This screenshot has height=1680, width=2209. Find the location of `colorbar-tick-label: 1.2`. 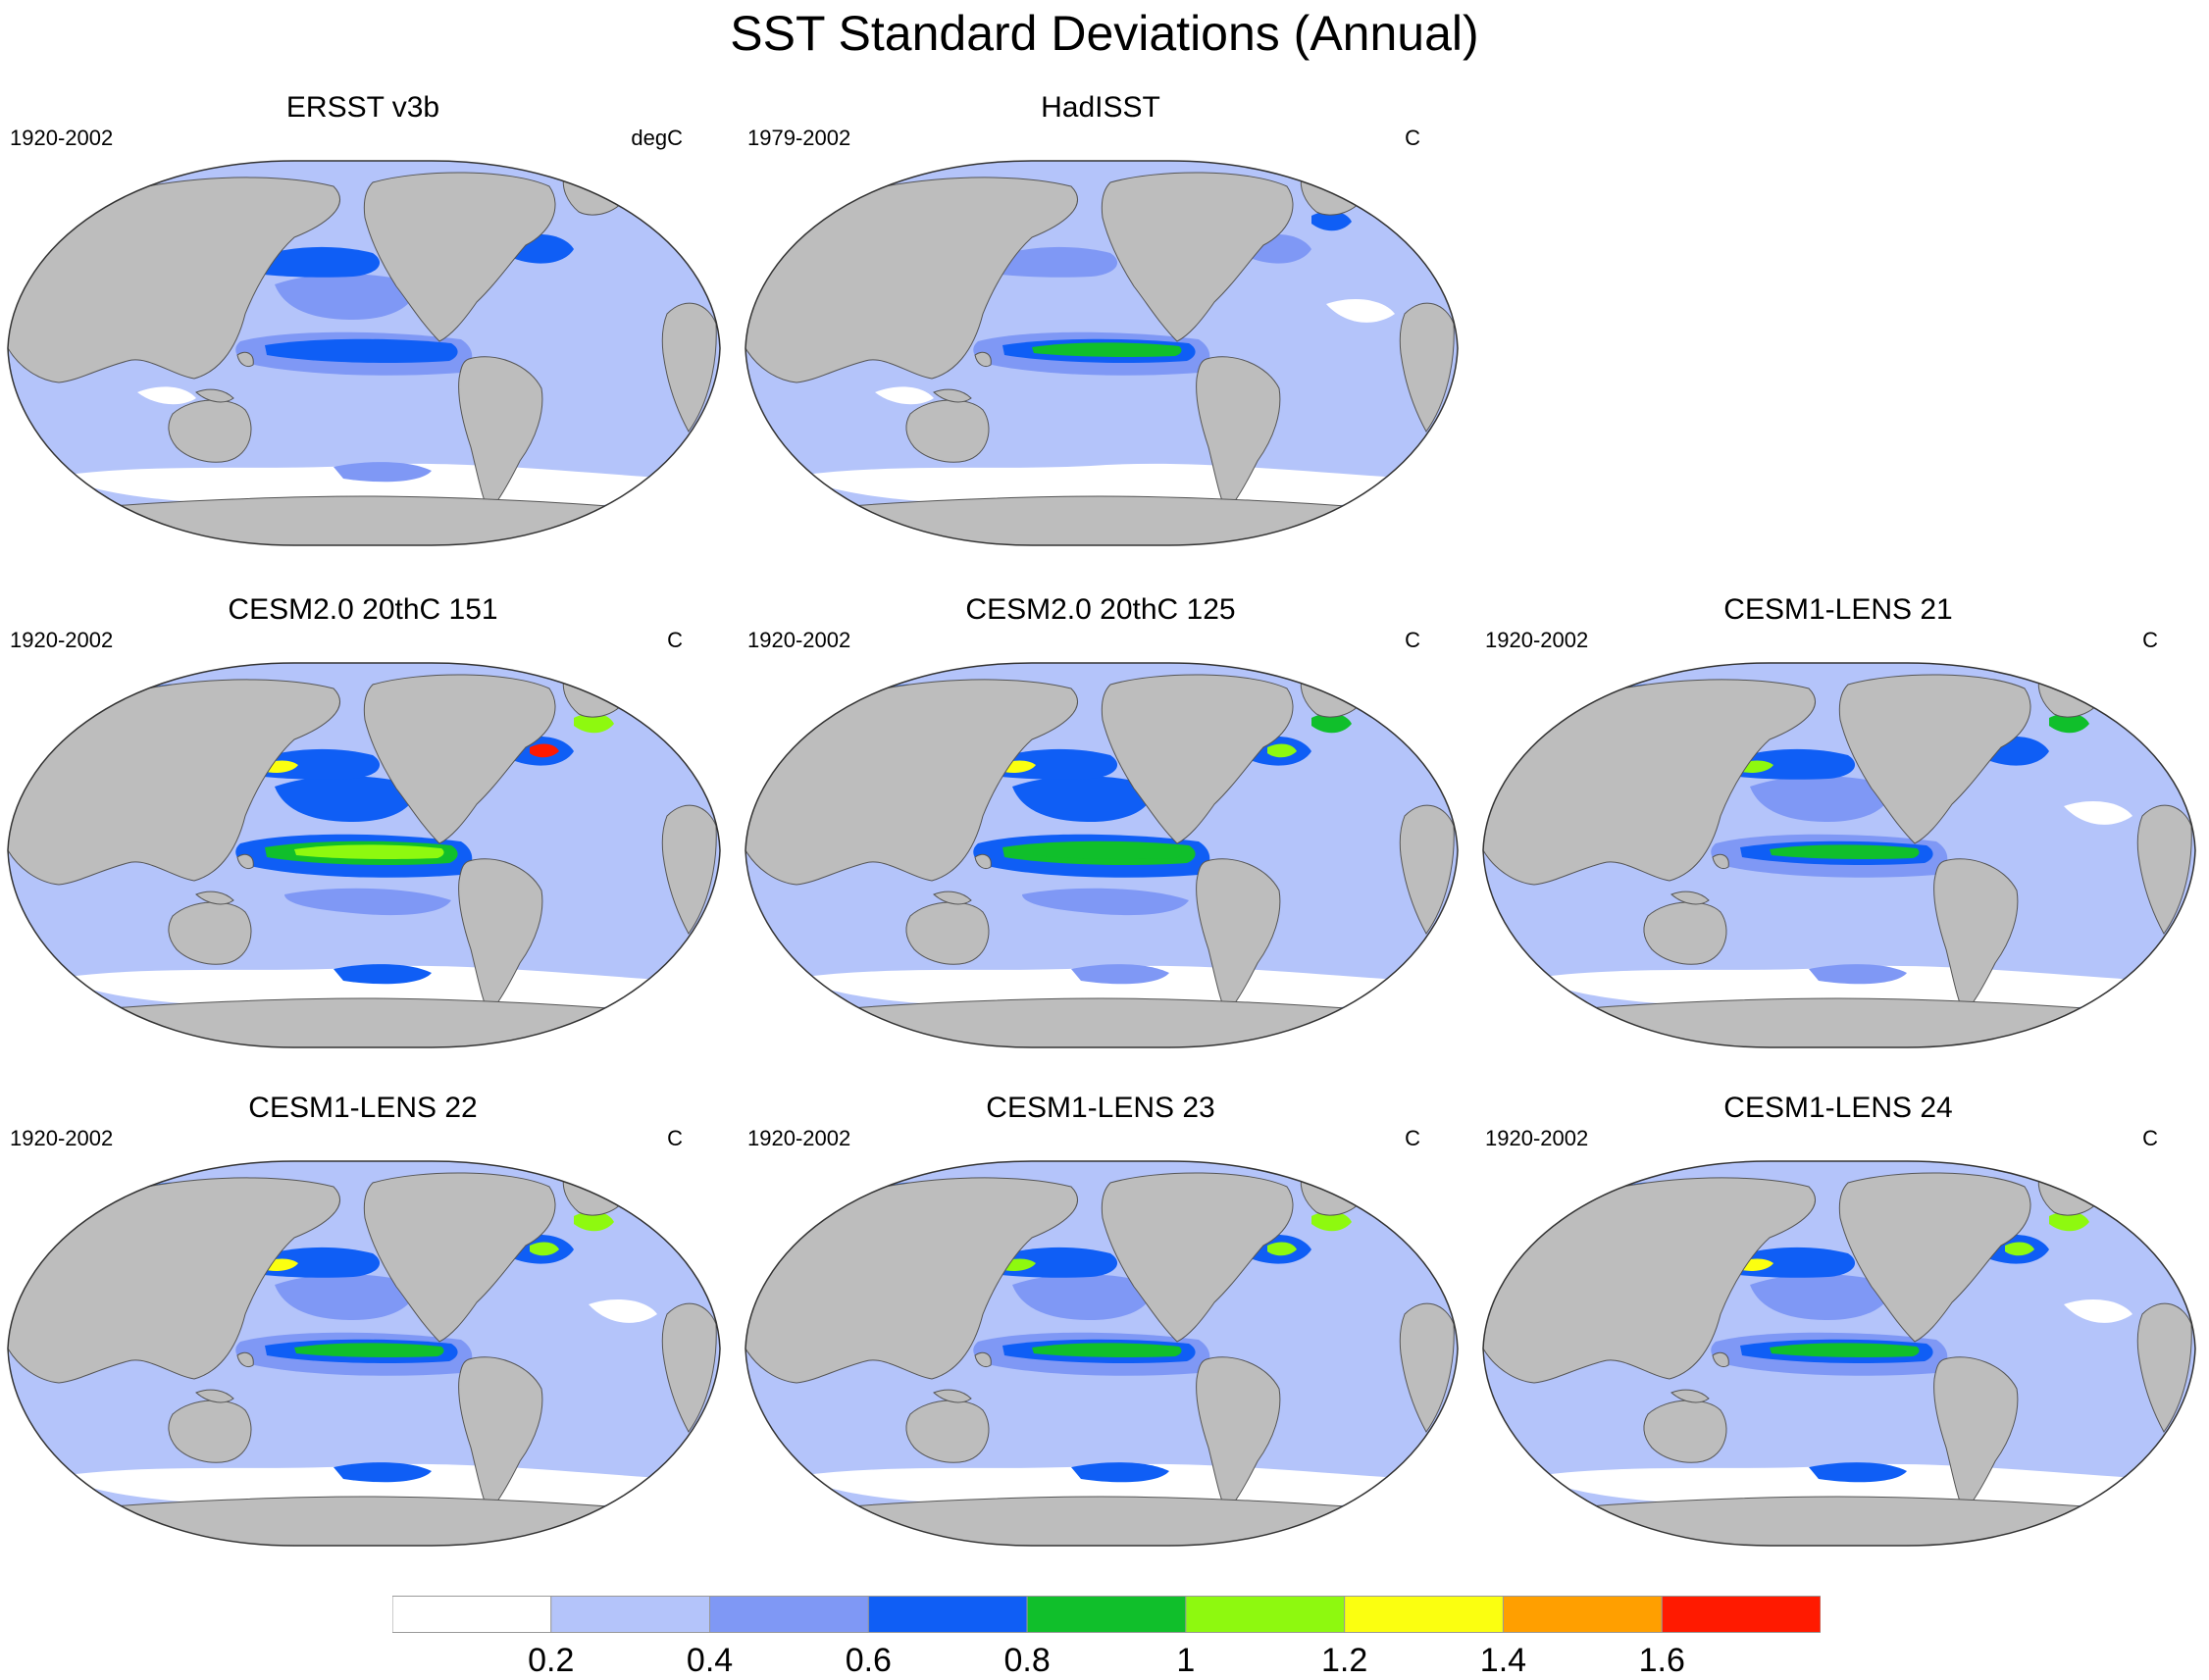

colorbar-tick-label: 1.2 is located at coordinates (1345, 1660).